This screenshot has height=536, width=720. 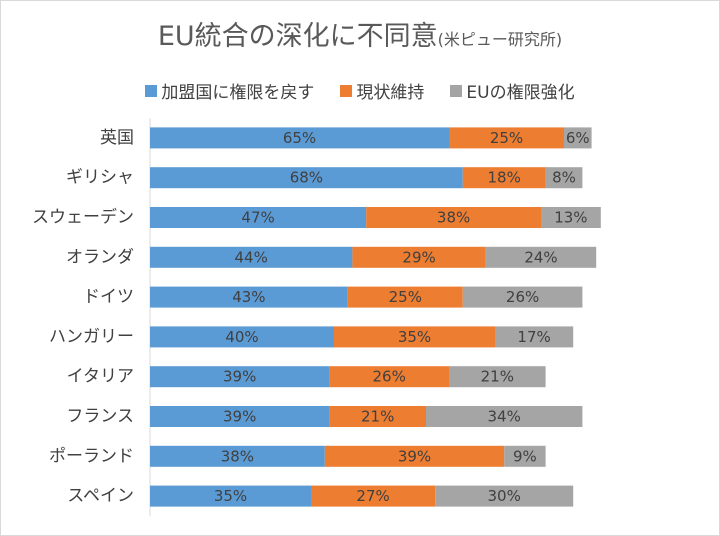 I want to click on data-label-strengthen-eu: 6%, so click(x=578, y=138).